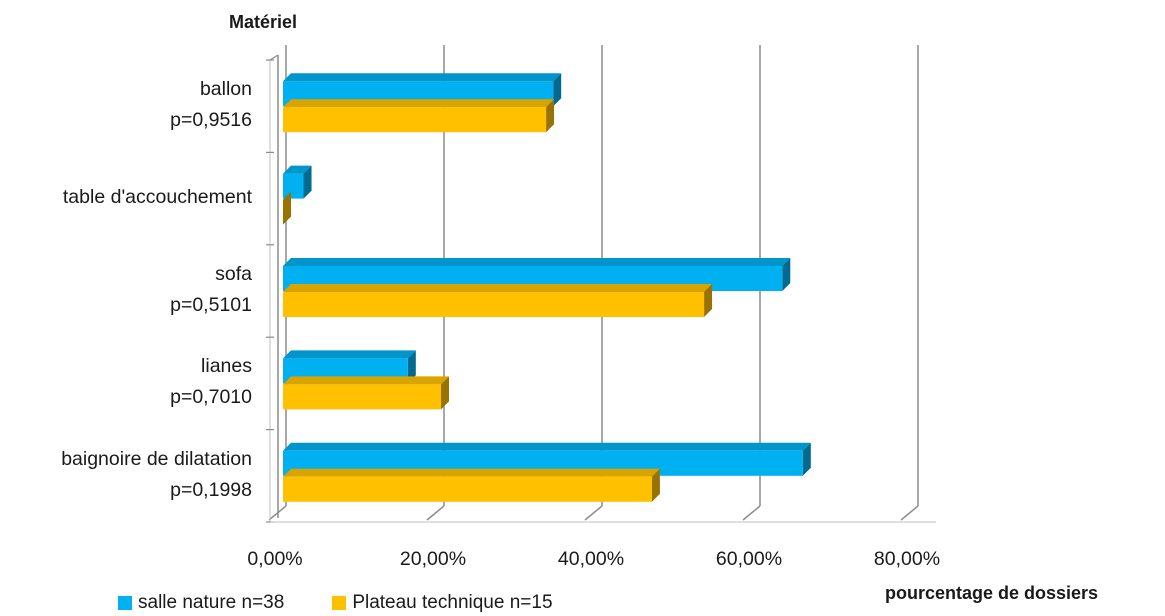 The image size is (1165, 616). I want to click on legend: salle nature n=38 Plateau technique n=15, so click(335, 603).